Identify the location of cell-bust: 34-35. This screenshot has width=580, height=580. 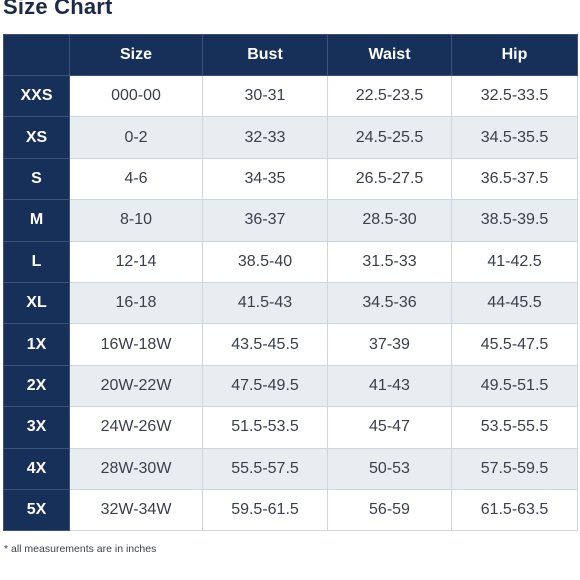
(265, 179).